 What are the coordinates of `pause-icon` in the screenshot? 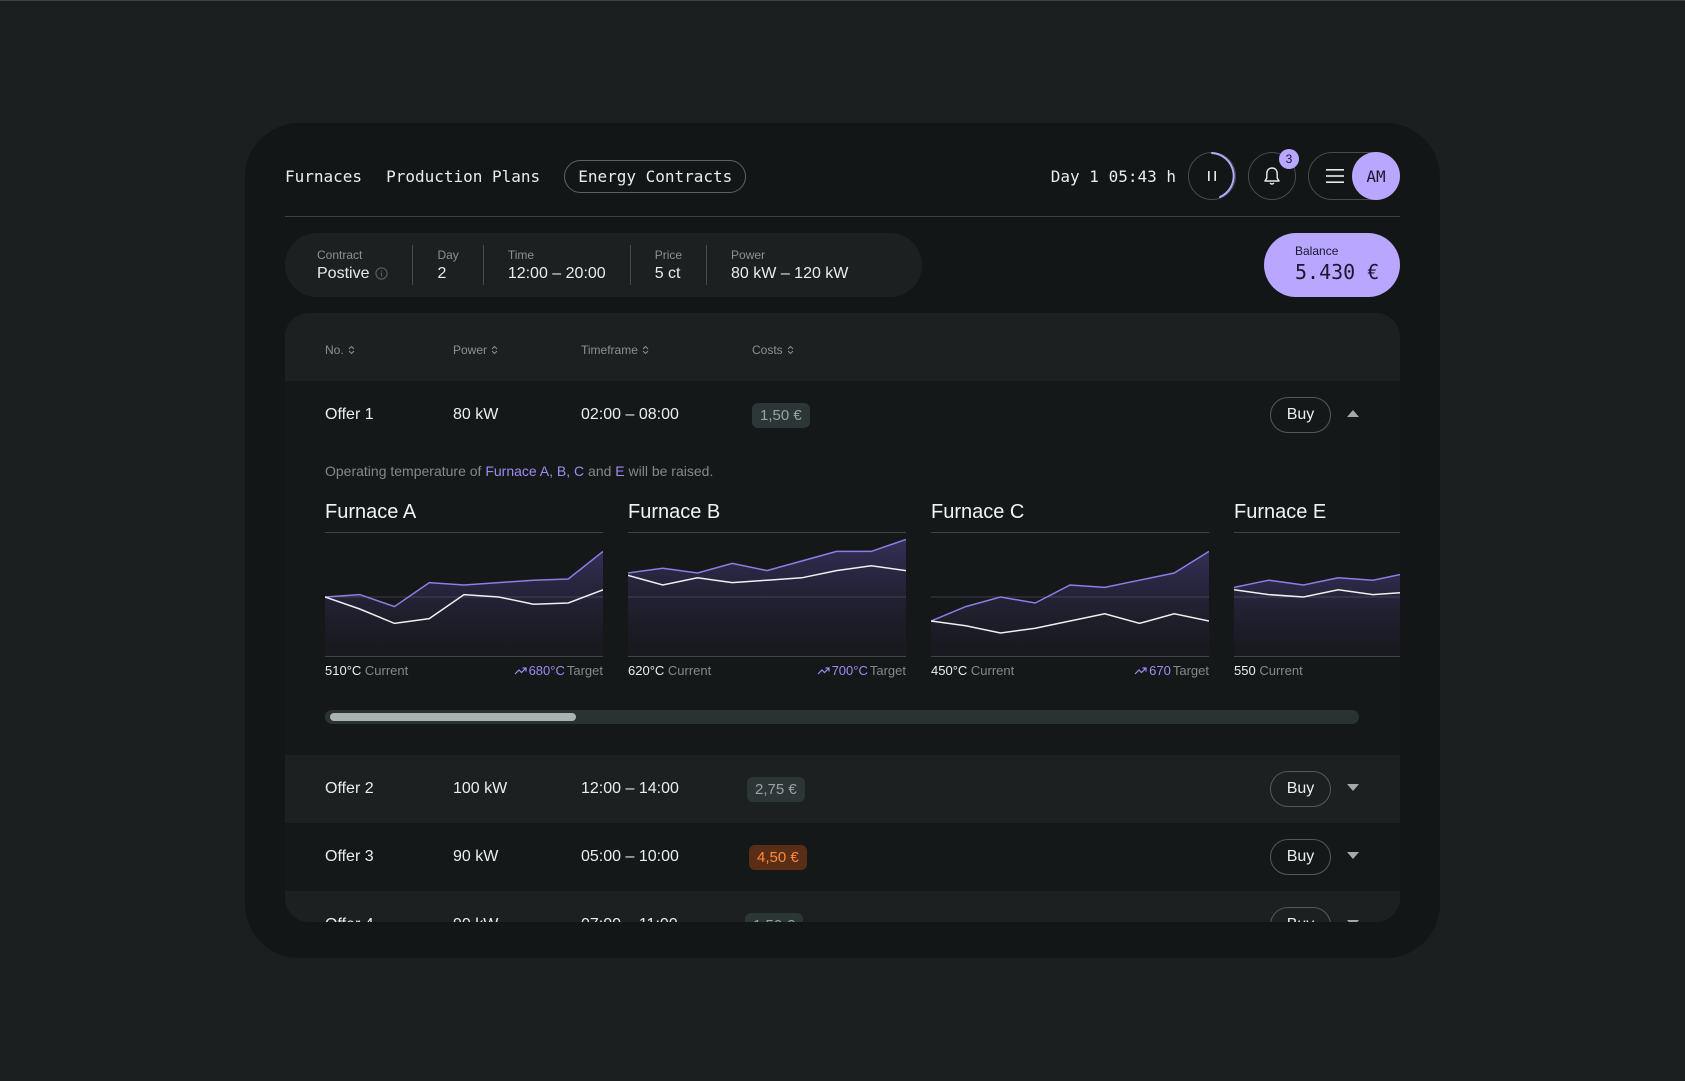 It's located at (1212, 176).